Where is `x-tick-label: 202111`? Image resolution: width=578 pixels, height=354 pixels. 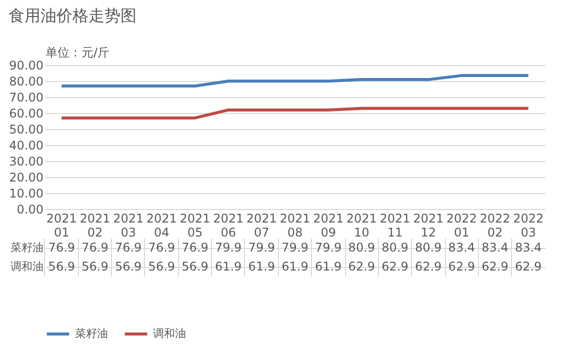 x-tick-label: 202111 is located at coordinates (395, 226).